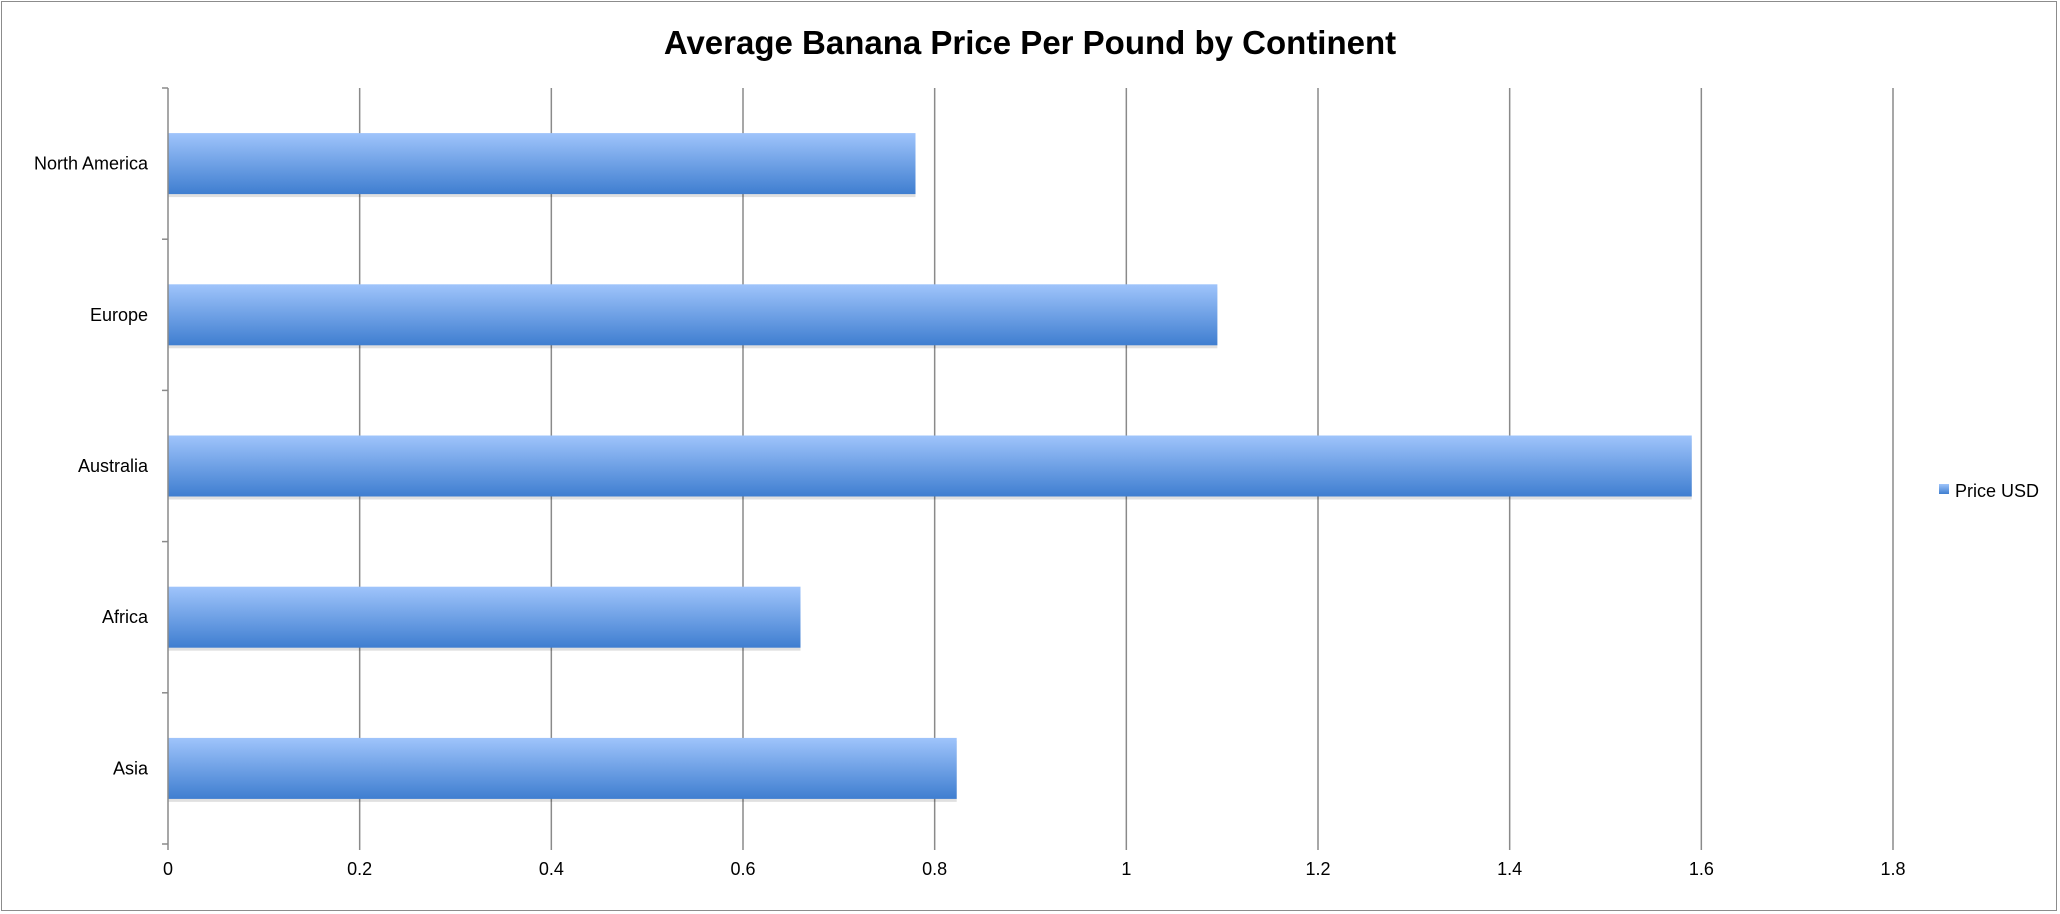 The image size is (2060, 914). Describe the element at coordinates (131, 768) in the screenshot. I see `y-tick-label: Asia` at that location.